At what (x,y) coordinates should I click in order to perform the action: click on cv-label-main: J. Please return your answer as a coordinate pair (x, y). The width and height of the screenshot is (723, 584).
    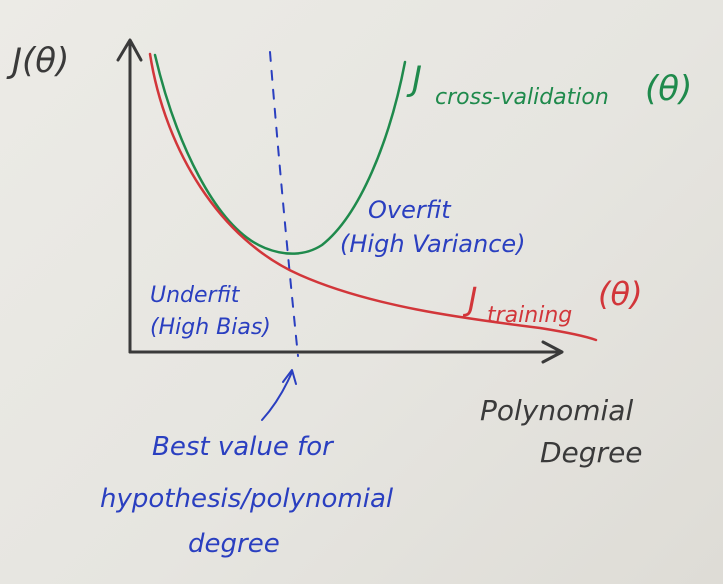
    Looking at the image, I should click on (414, 79).